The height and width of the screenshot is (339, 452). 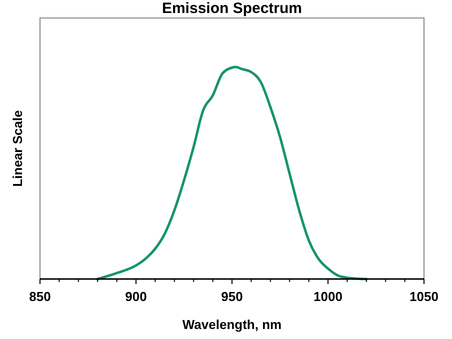 I want to click on x-tick-label: 1050, so click(x=424, y=296).